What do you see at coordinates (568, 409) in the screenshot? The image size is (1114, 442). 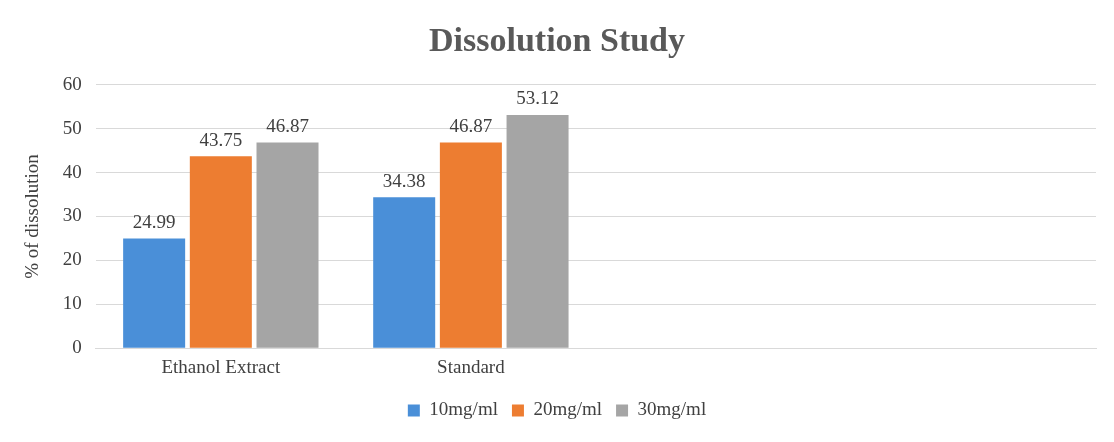 I see `legend-label: 20mg/ml` at bounding box center [568, 409].